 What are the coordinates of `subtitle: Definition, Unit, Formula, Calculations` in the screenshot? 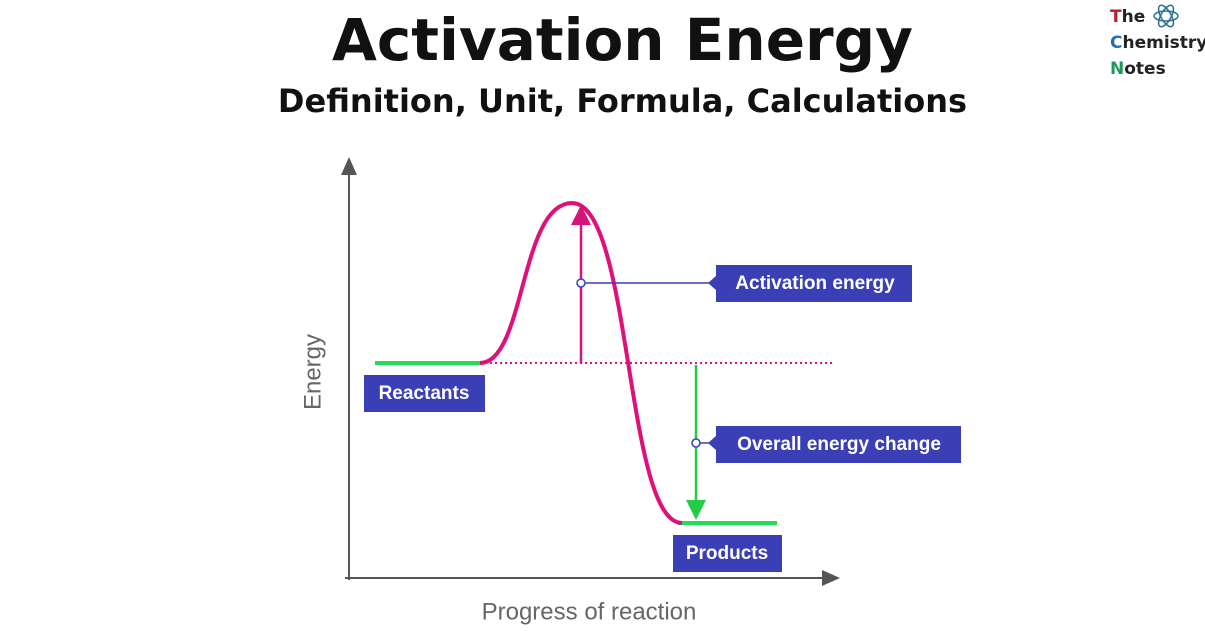 It's located at (622, 101).